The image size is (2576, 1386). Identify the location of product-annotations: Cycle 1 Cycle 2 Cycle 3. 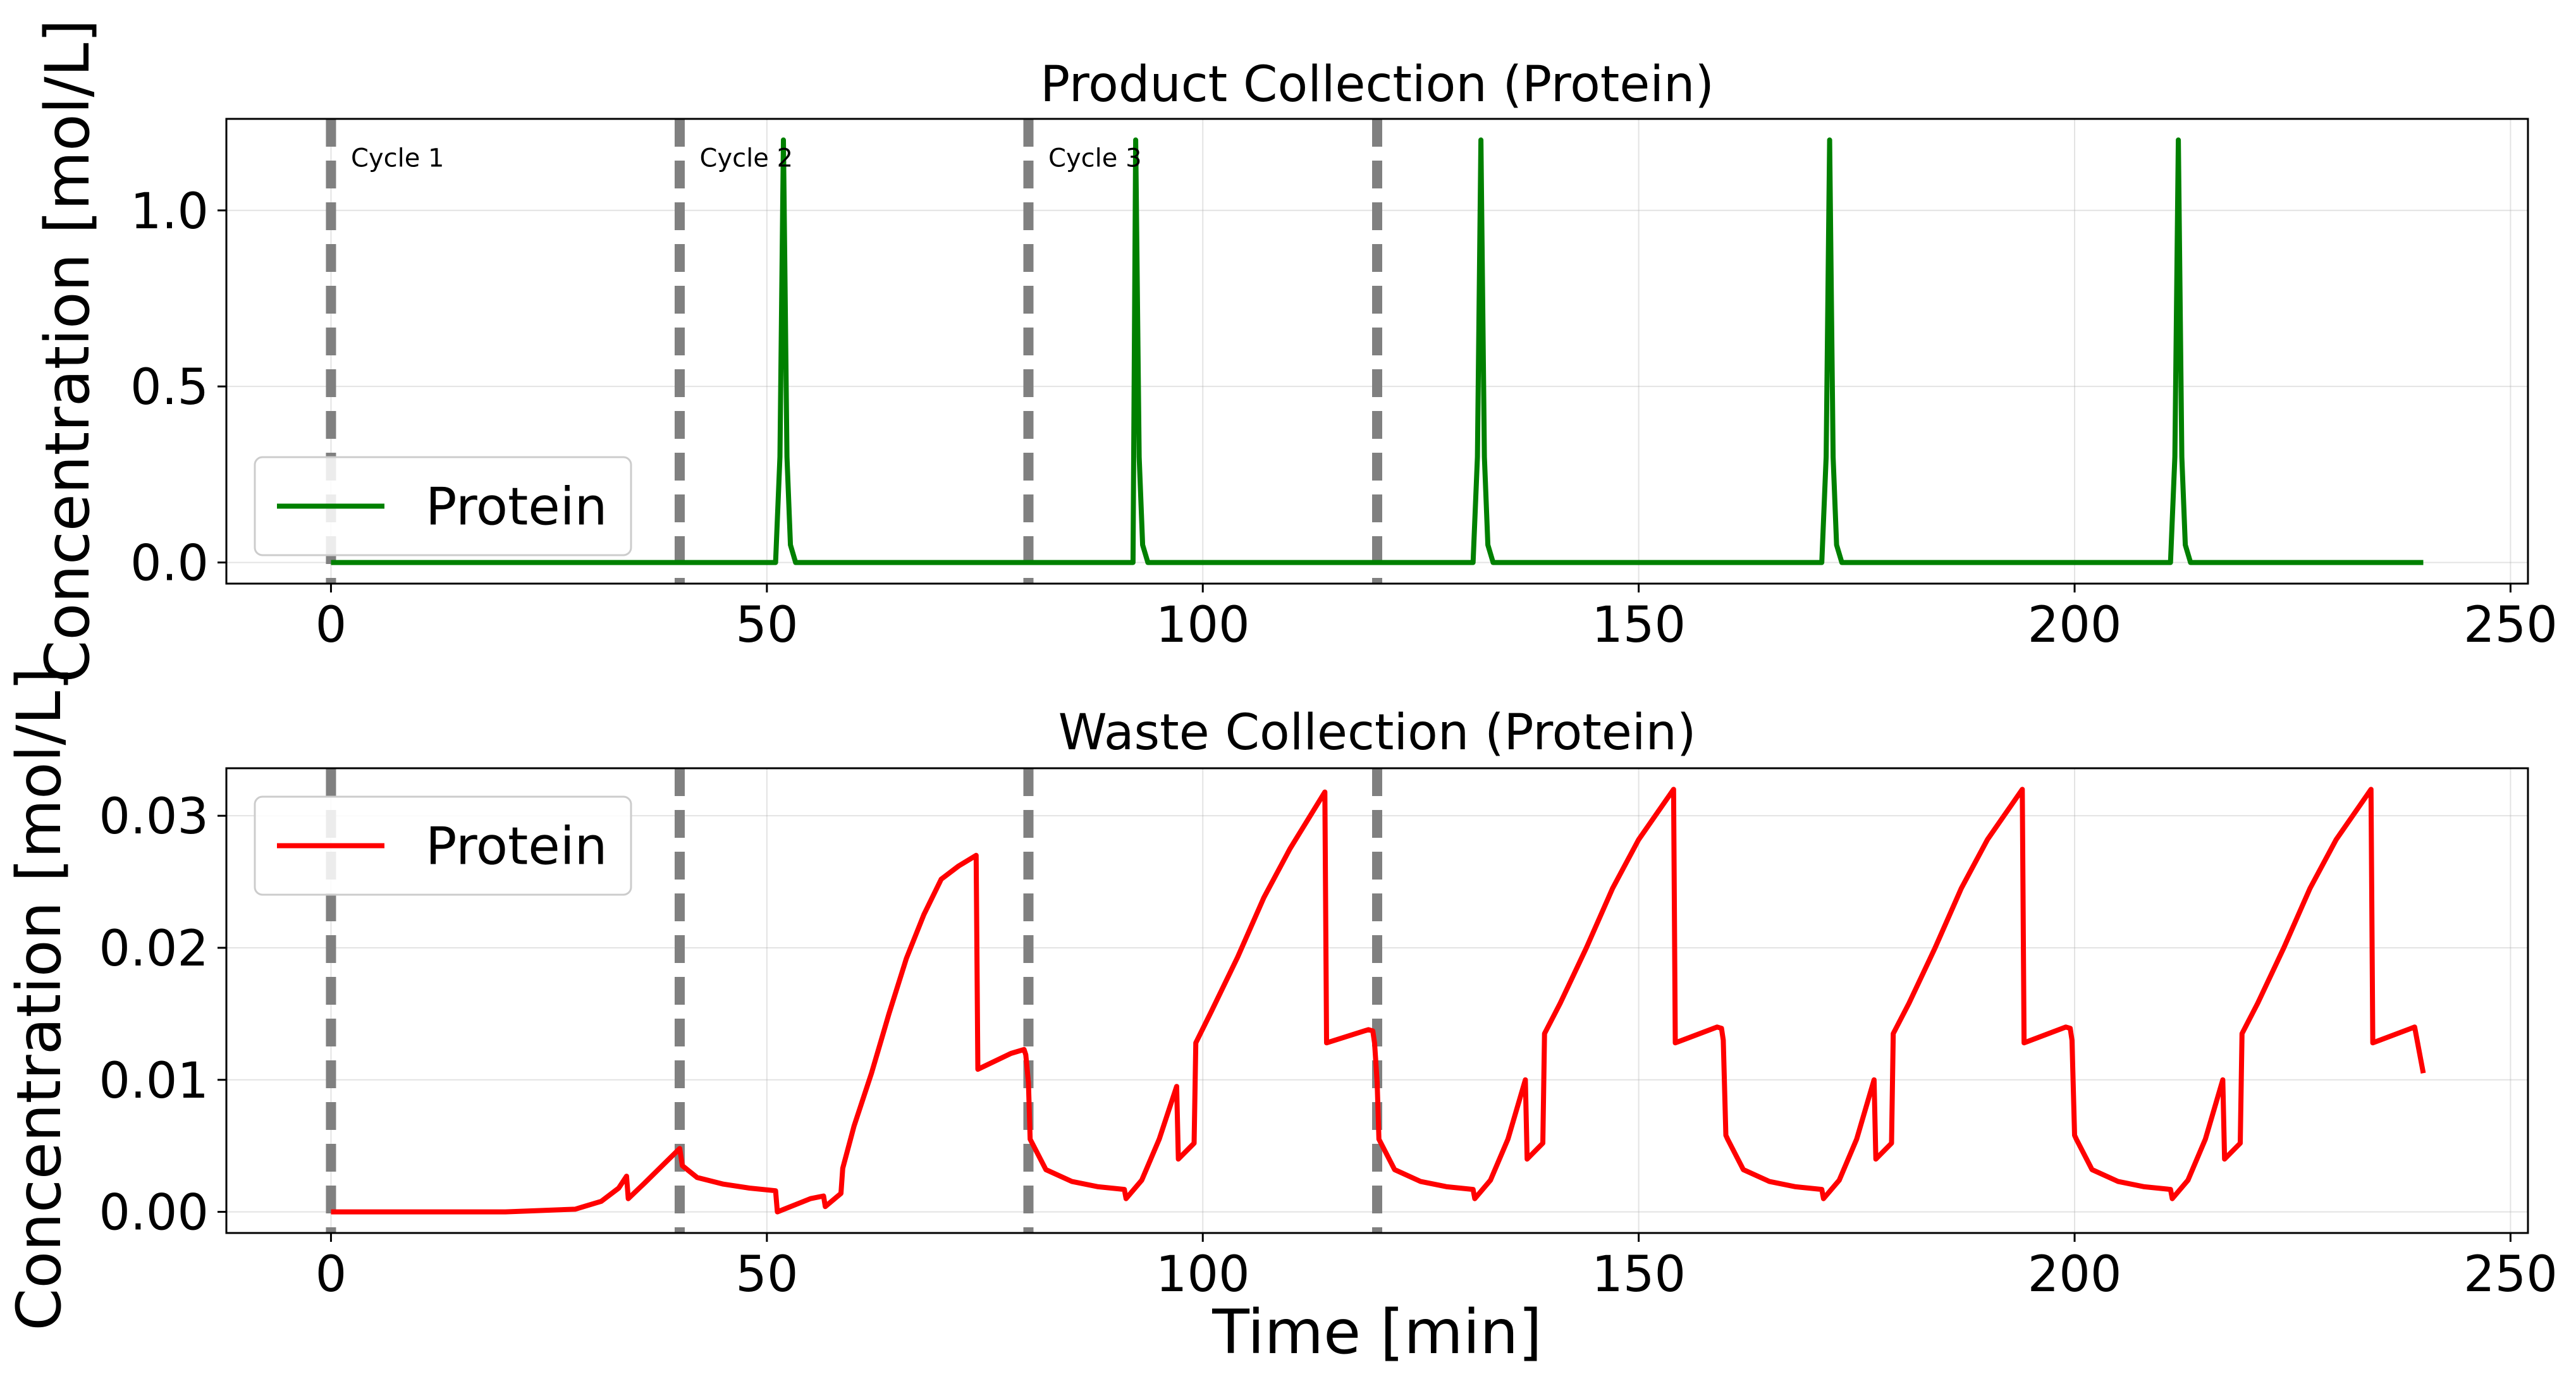
(746, 158).